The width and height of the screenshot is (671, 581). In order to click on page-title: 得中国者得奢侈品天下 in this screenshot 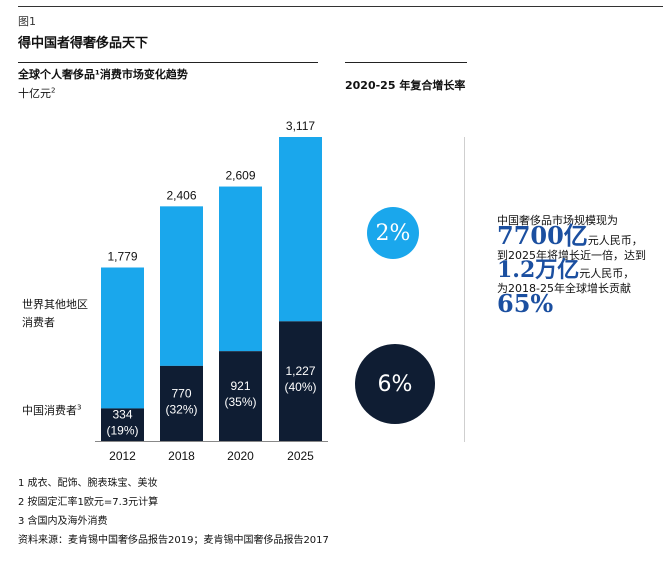, I will do `click(83, 43)`.